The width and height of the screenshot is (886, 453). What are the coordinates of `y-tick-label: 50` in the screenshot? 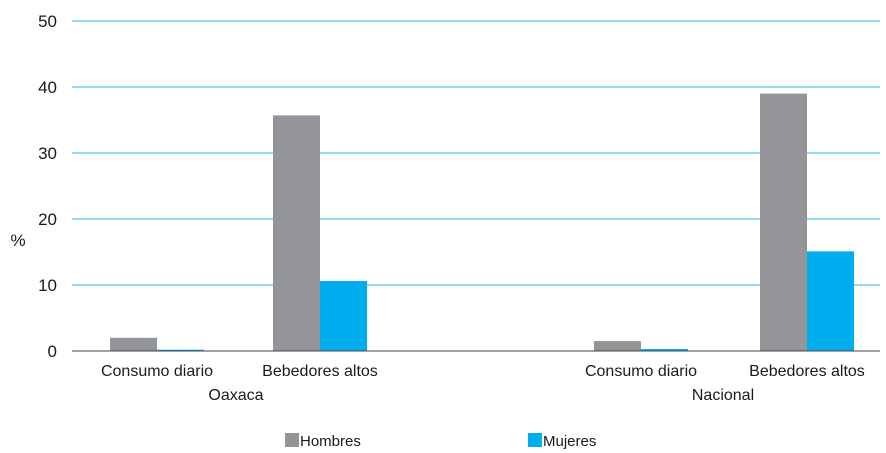 It's located at (47, 21).